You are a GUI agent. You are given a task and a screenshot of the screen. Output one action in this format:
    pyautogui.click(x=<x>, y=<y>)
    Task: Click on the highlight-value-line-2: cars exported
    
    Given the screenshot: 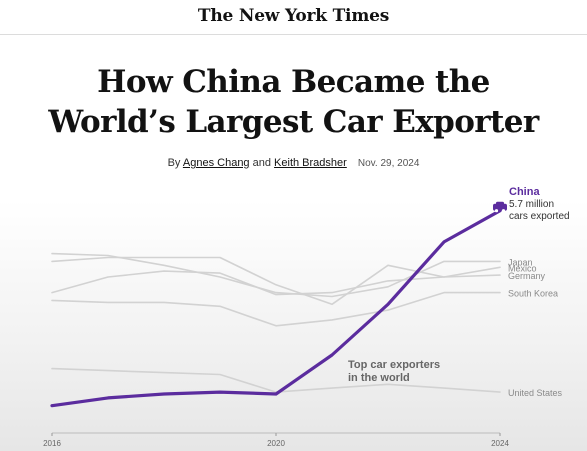 What is the action you would take?
    pyautogui.click(x=539, y=216)
    